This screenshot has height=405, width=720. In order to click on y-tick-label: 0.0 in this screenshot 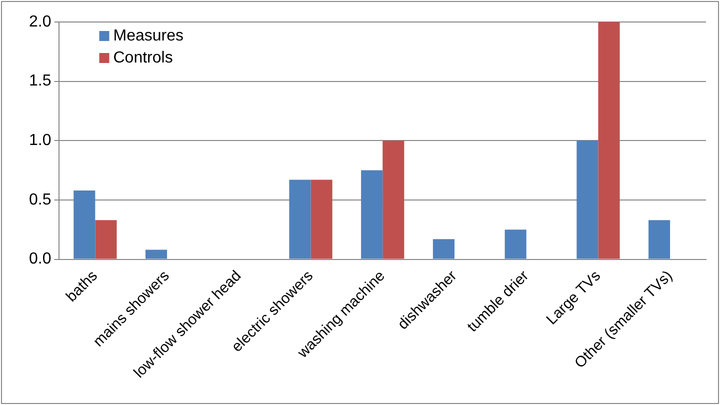, I will do `click(40, 259)`.